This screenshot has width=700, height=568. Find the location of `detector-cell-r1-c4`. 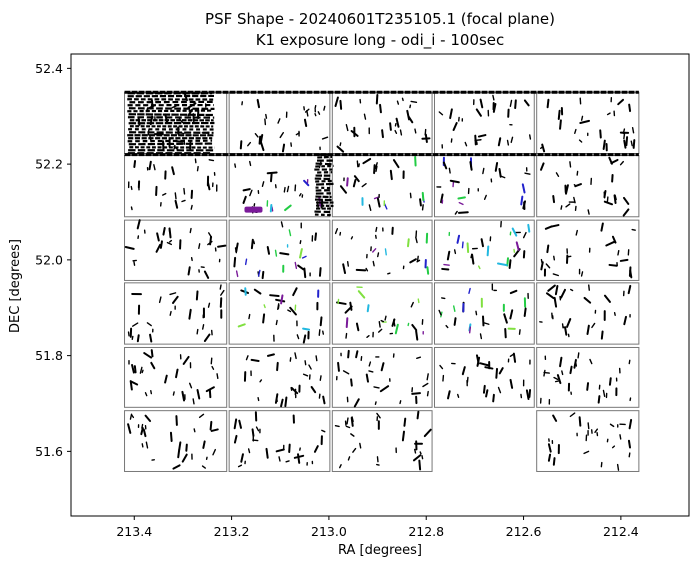

detector-cell-r1-c4 is located at coordinates (588, 186).